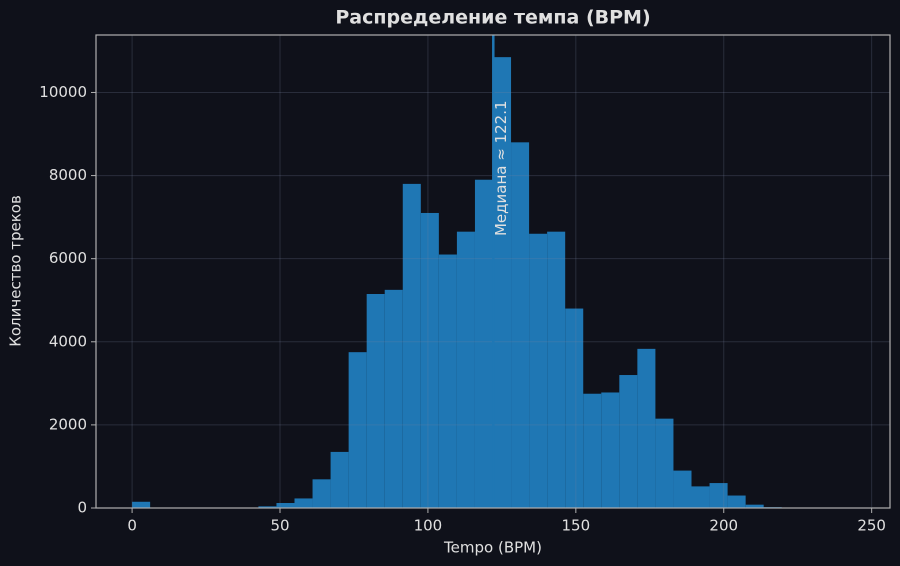  What do you see at coordinates (492, 18) in the screenshot?
I see `chart-title: Распределение темпа (BPM)` at bounding box center [492, 18].